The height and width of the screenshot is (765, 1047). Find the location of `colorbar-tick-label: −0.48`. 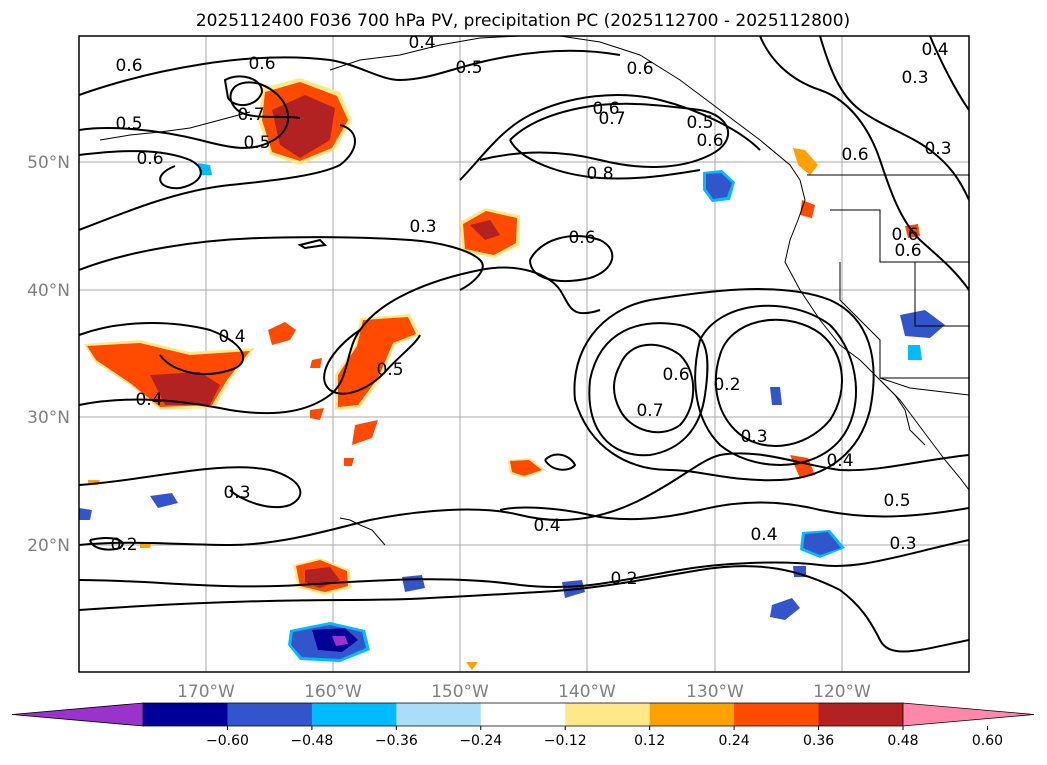

colorbar-tick-label: −0.48 is located at coordinates (311, 741).